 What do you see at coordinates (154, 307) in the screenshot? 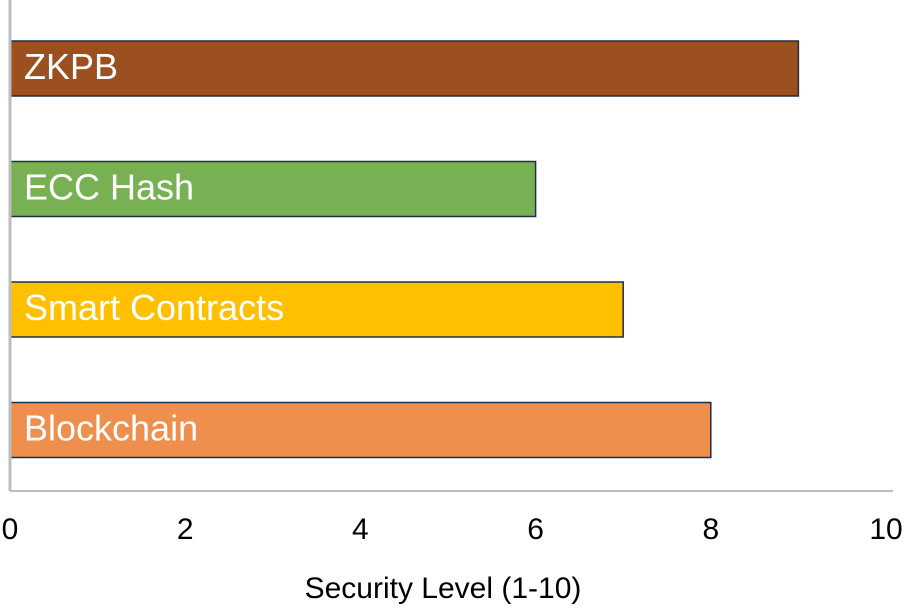
I see `category-label: Smart Contracts` at bounding box center [154, 307].